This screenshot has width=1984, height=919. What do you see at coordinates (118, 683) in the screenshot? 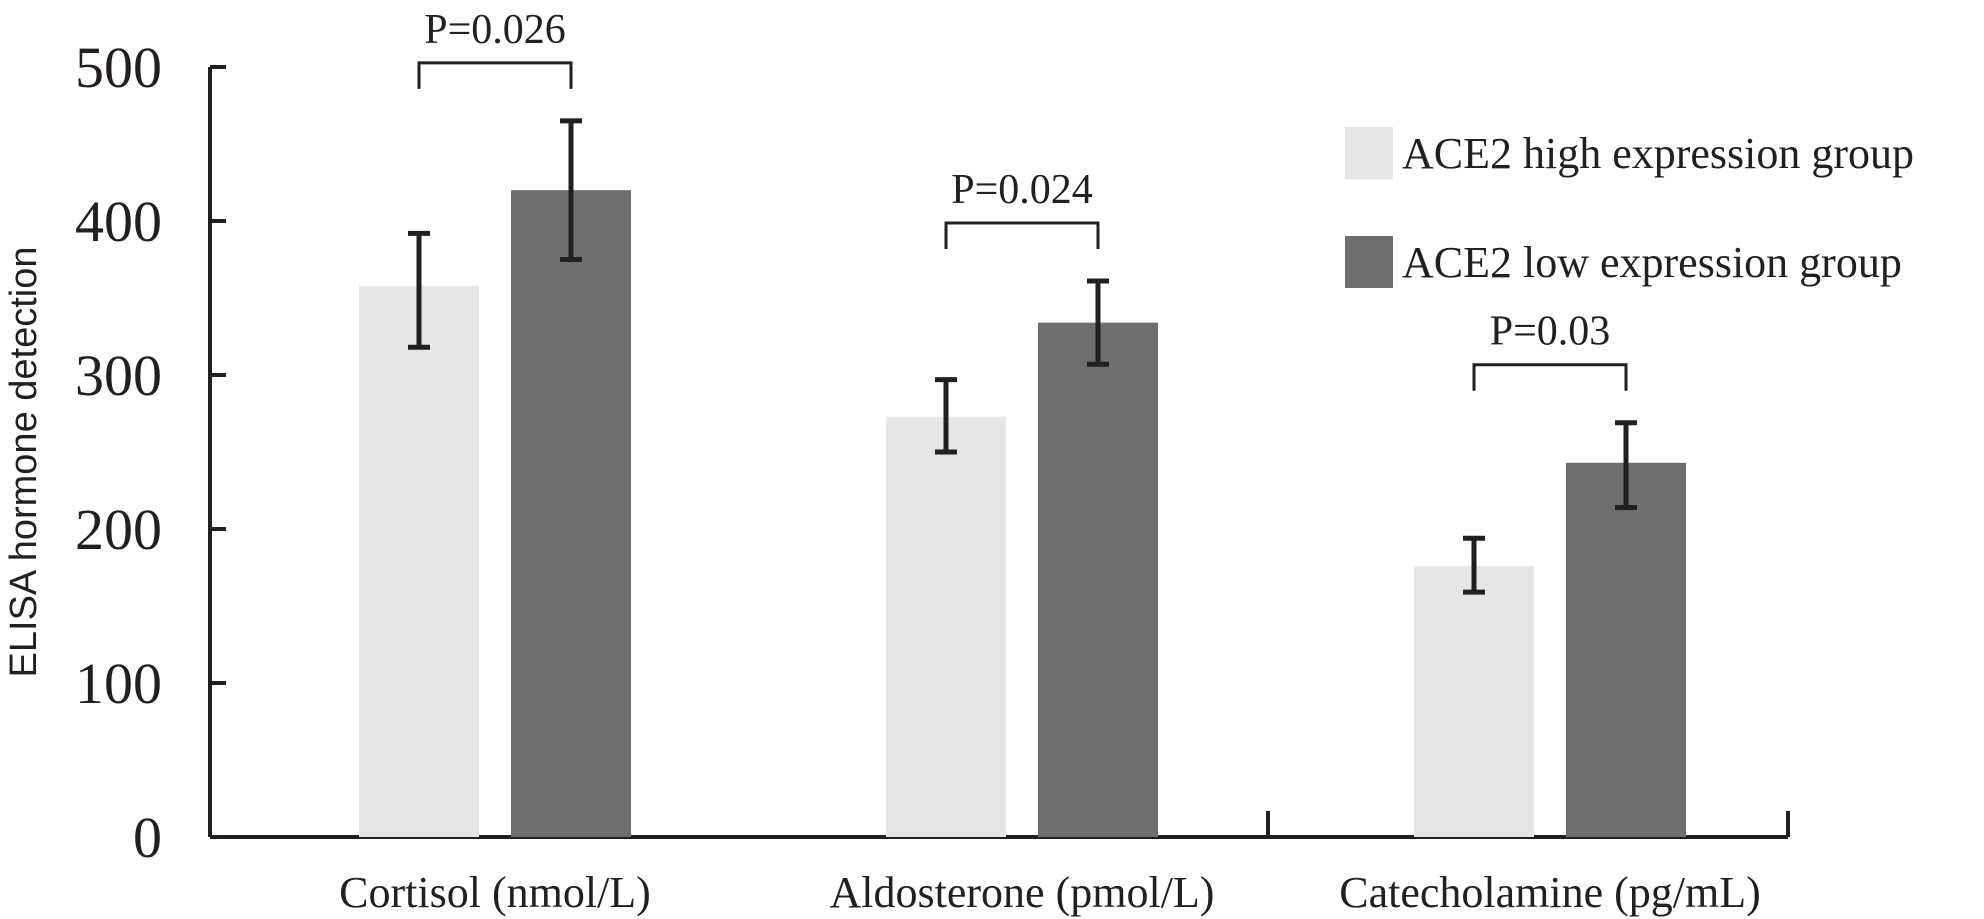
I see `y-tick-label: 100` at bounding box center [118, 683].